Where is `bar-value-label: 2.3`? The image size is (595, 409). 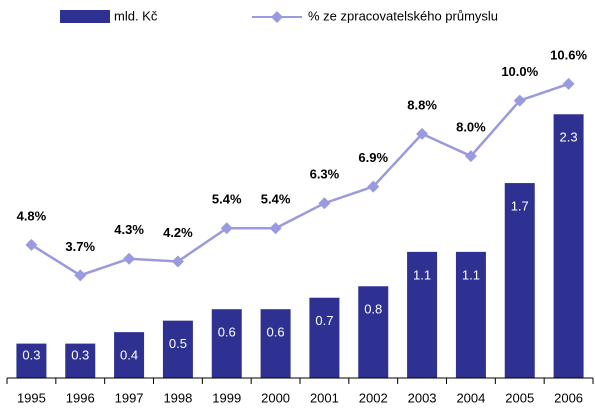 bar-value-label: 2.3 is located at coordinates (569, 137).